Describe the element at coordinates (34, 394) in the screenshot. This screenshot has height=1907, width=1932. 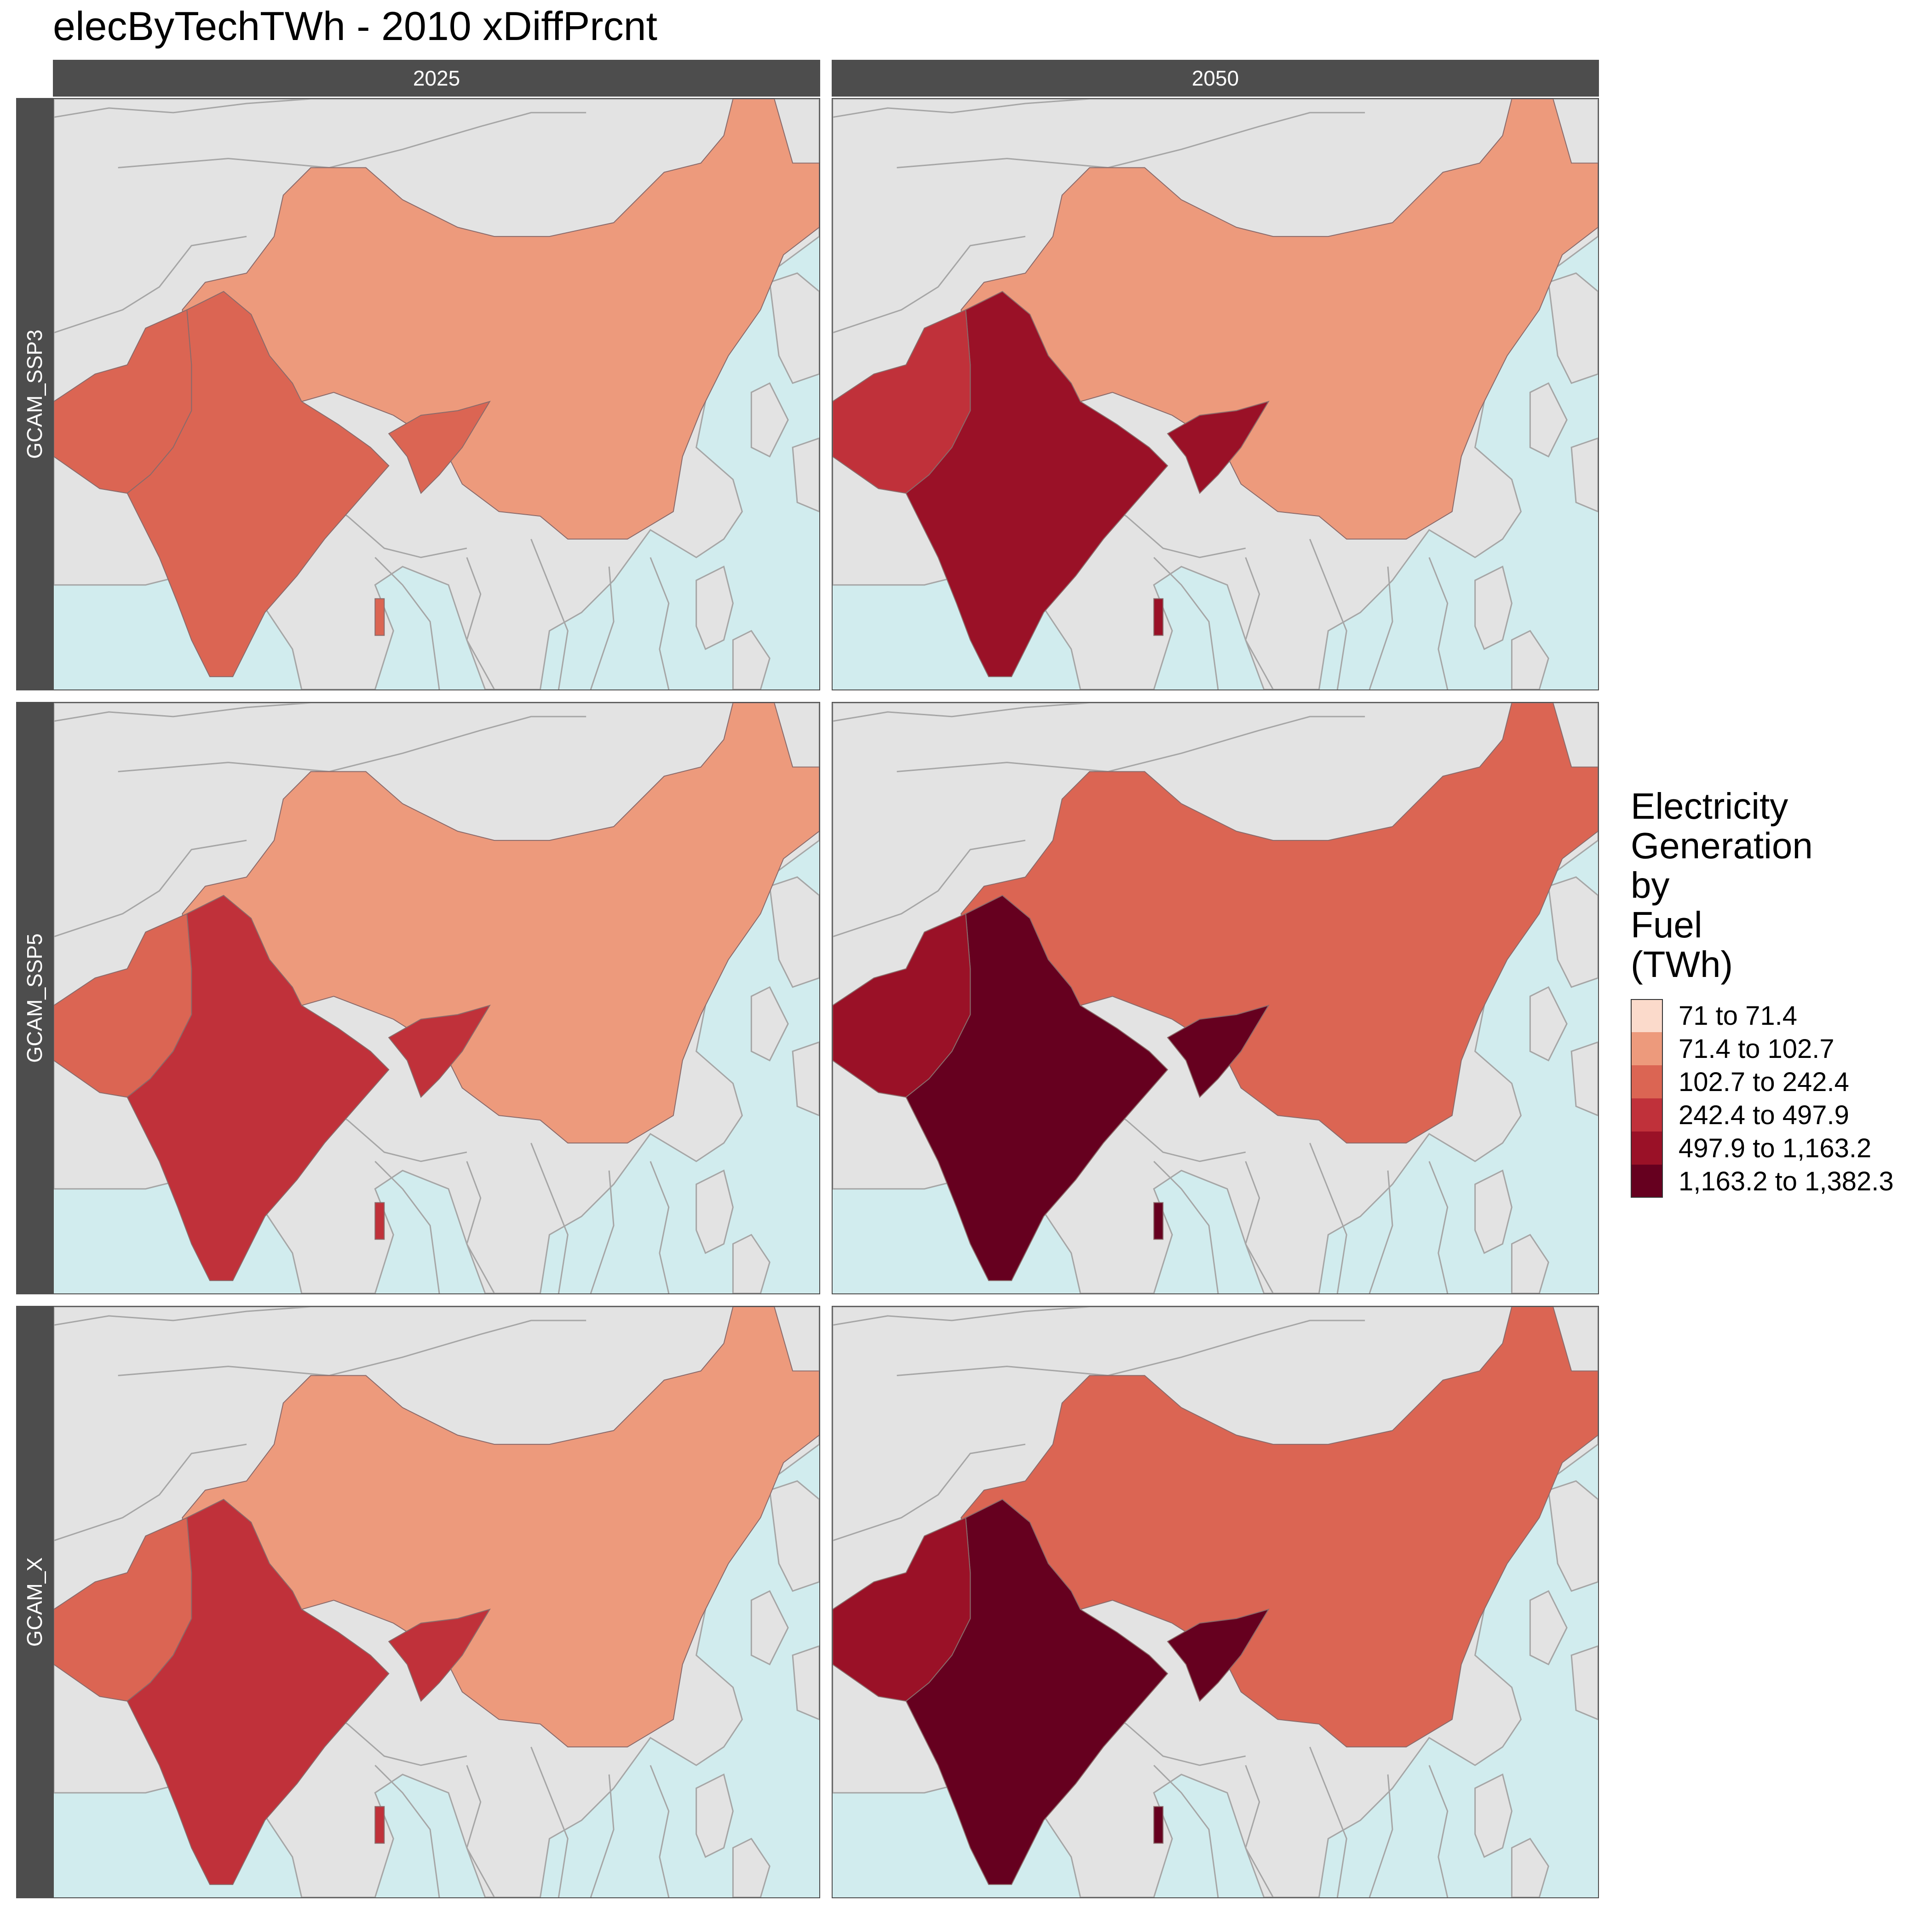
I see `facet-strip-gcam-ssp3: GCAM_SSP3` at that location.